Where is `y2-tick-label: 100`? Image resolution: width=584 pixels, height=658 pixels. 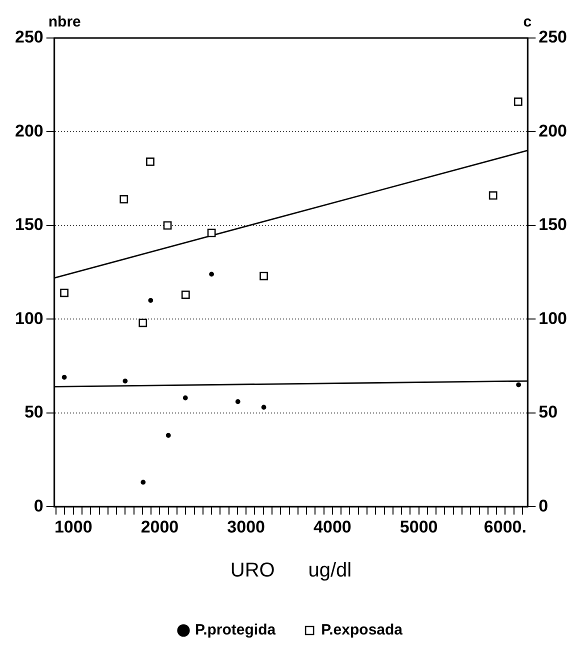
y2-tick-label: 100 is located at coordinates (553, 318).